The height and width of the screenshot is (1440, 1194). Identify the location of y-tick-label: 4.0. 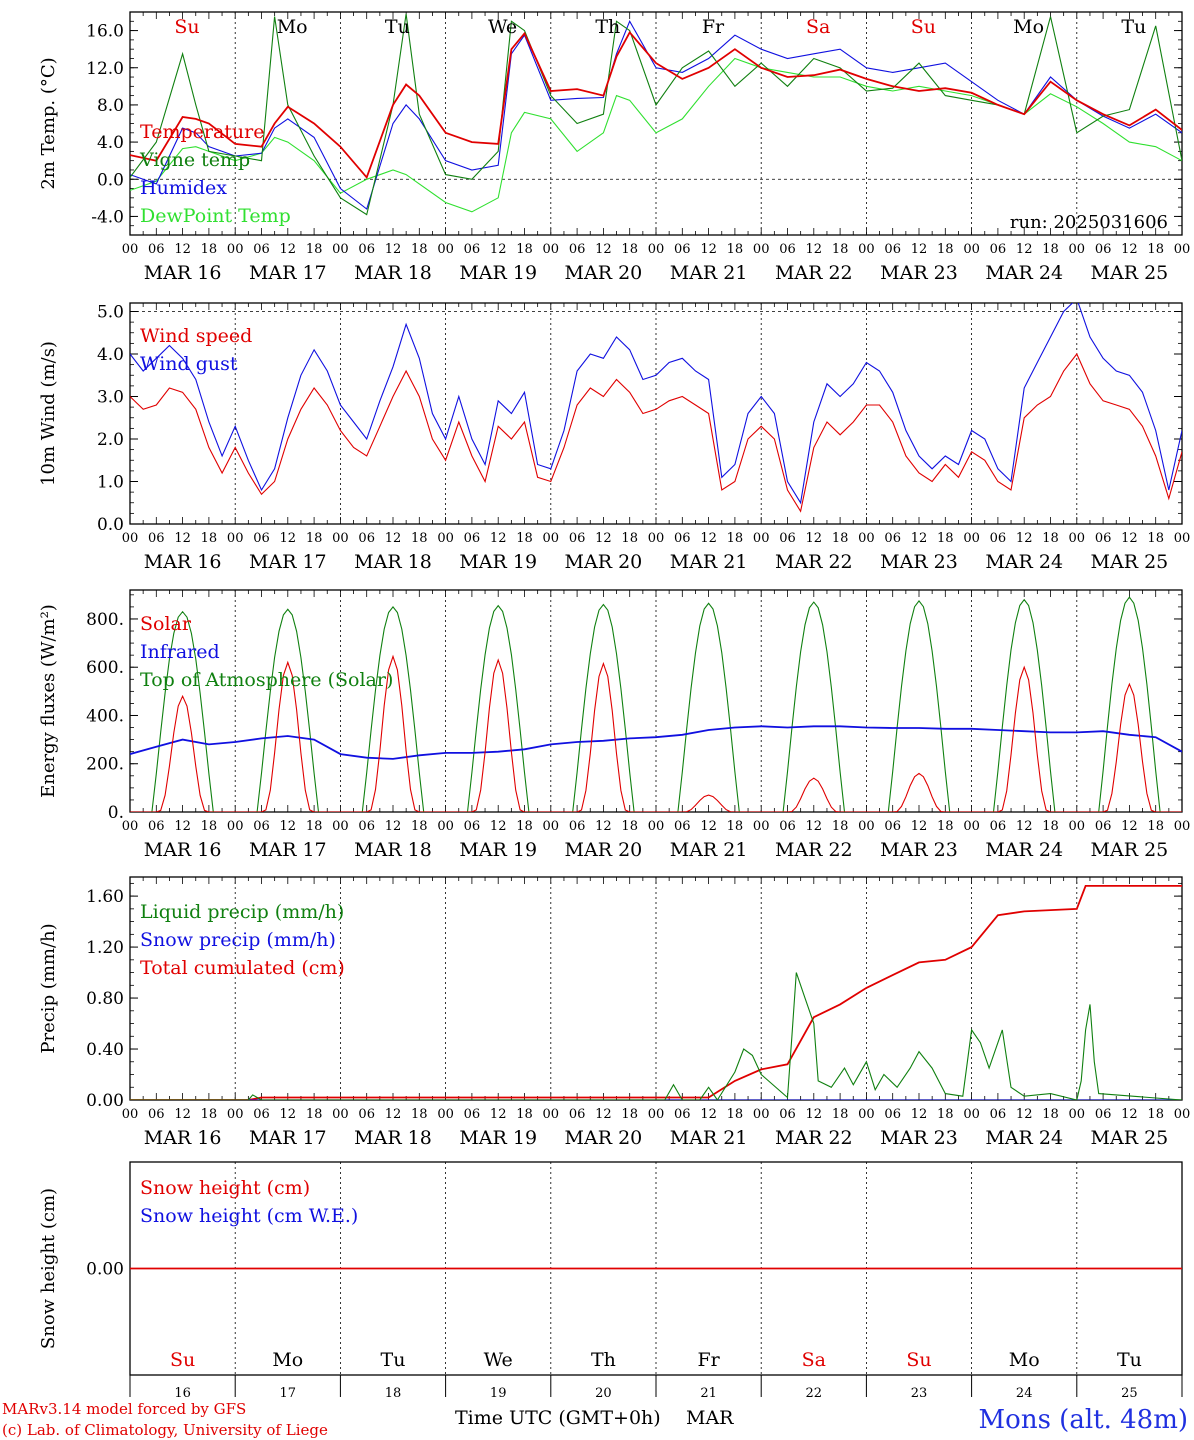
(110, 143).